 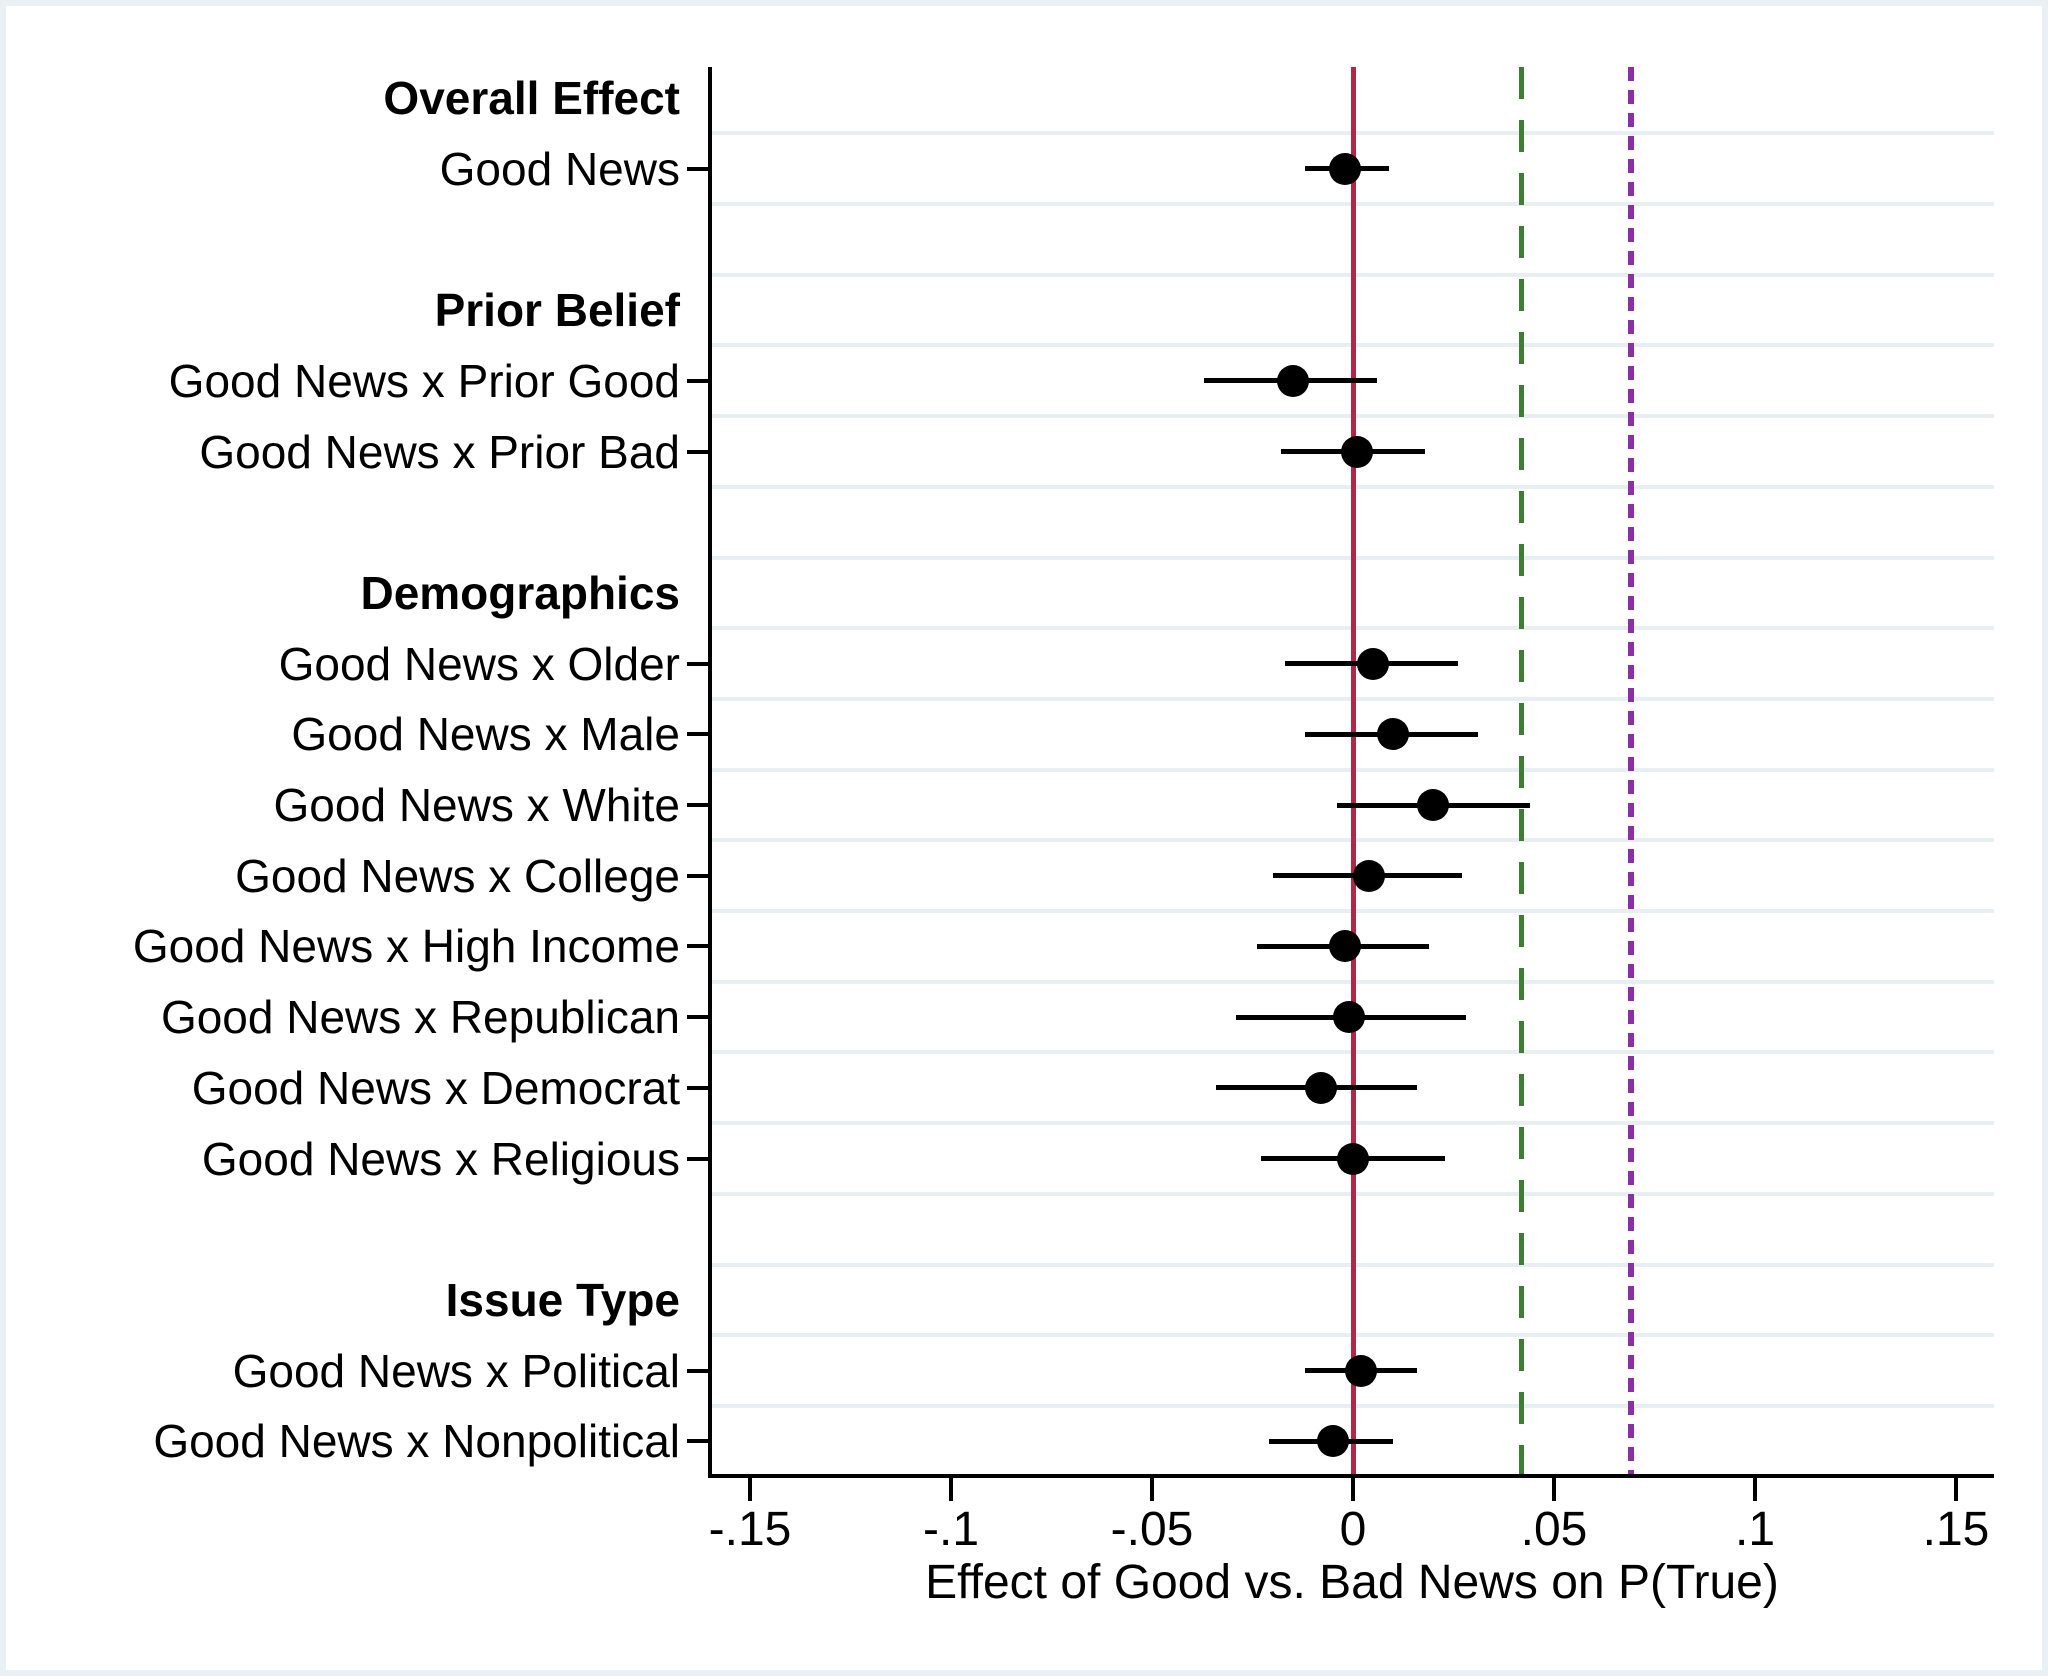 What do you see at coordinates (562, 1299) in the screenshot?
I see `section-header: Issue Type` at bounding box center [562, 1299].